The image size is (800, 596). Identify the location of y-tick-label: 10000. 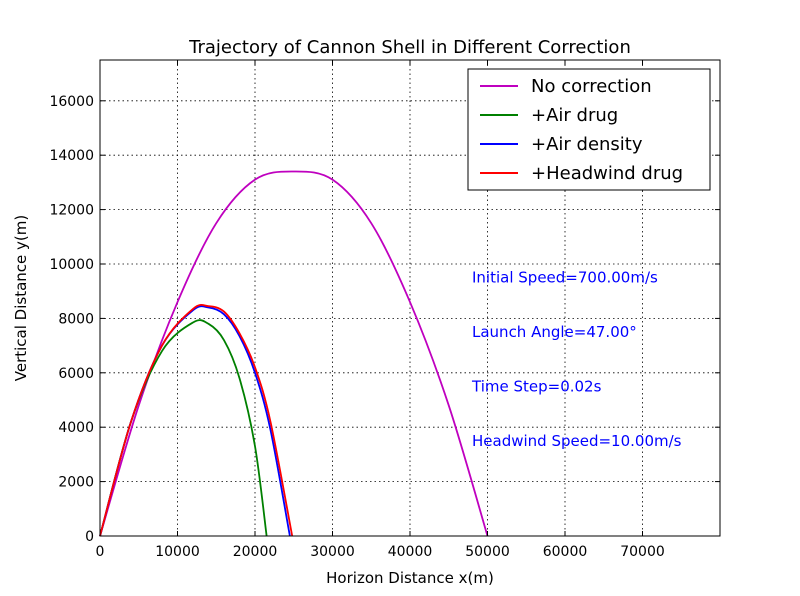
(71, 265).